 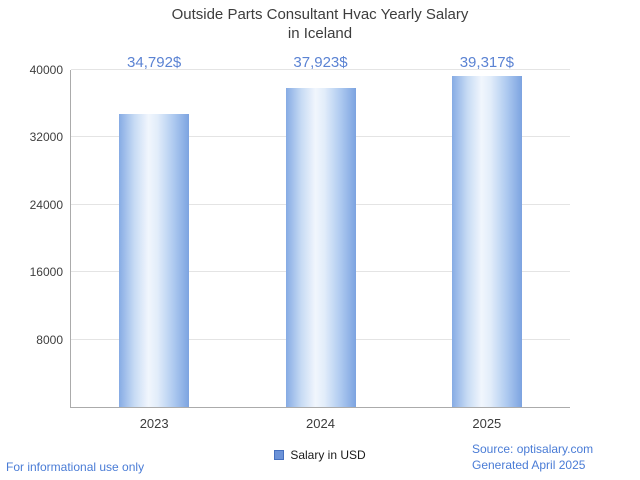 What do you see at coordinates (46, 272) in the screenshot?
I see `y-axis-tick-label: 16000` at bounding box center [46, 272].